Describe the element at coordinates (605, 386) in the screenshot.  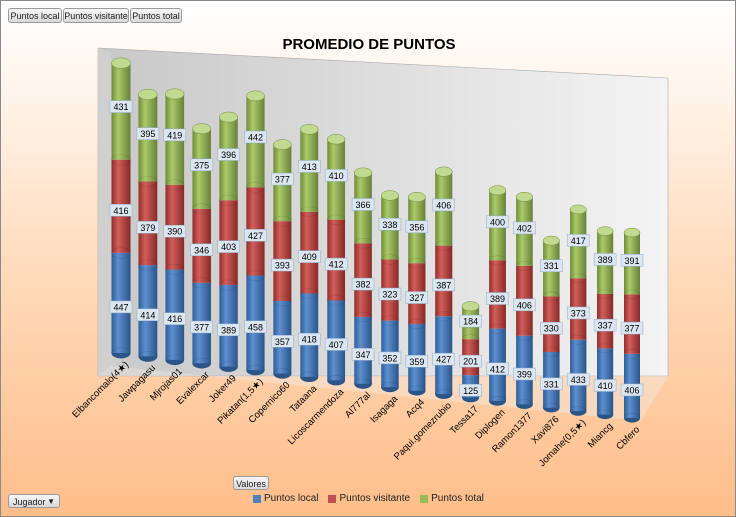
I see `data-label-local-18: 410` at that location.